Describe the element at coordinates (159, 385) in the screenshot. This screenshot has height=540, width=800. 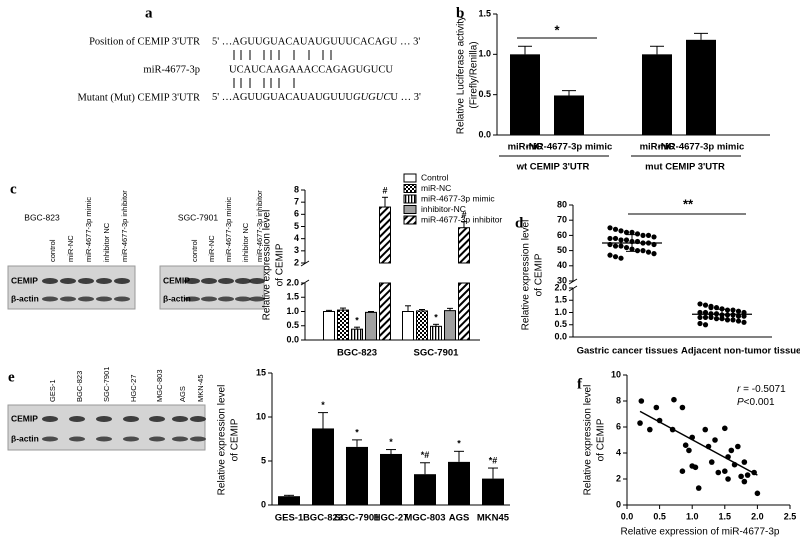
I see `lane-label: MGC-803` at that location.